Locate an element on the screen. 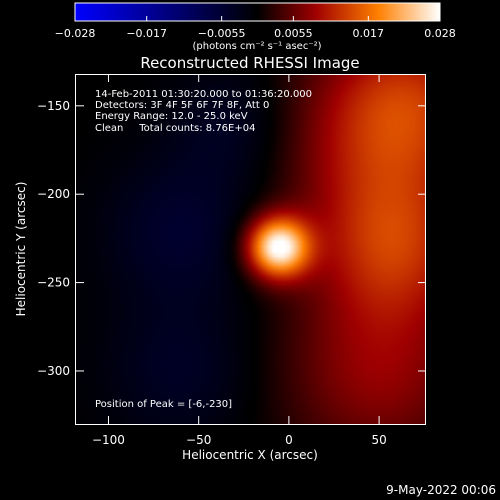 The width and height of the screenshot is (500, 500). x-tick-label: 0 is located at coordinates (289, 440).